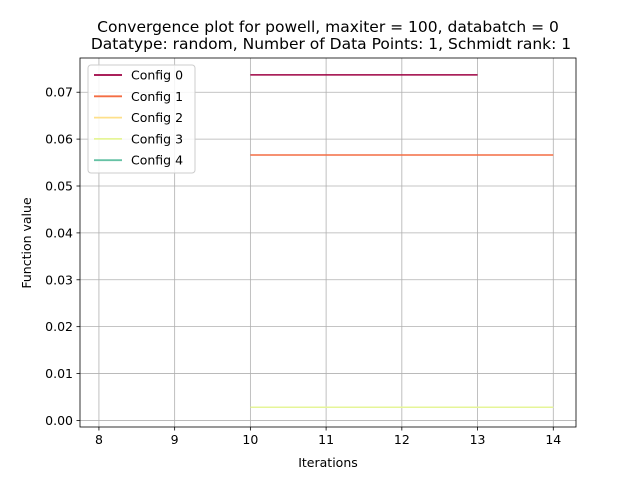 The image size is (640, 485). What do you see at coordinates (553, 439) in the screenshot?
I see `x-tick-label: 14` at bounding box center [553, 439].